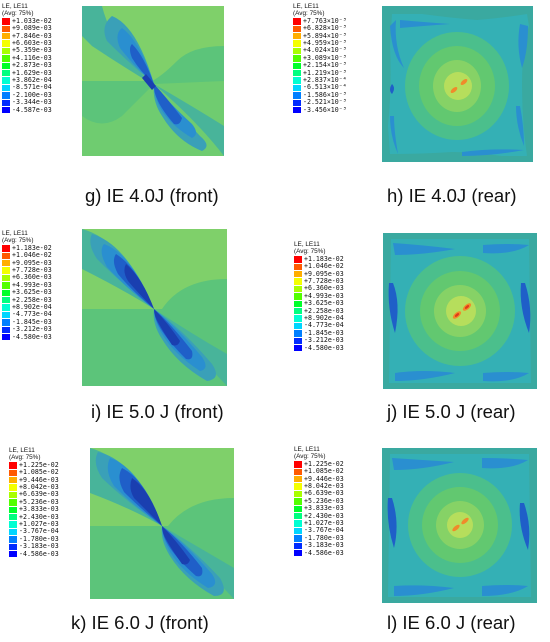  Describe the element at coordinates (152, 195) in the screenshot. I see `caption-g: g) IE 4.0J (front)` at that location.